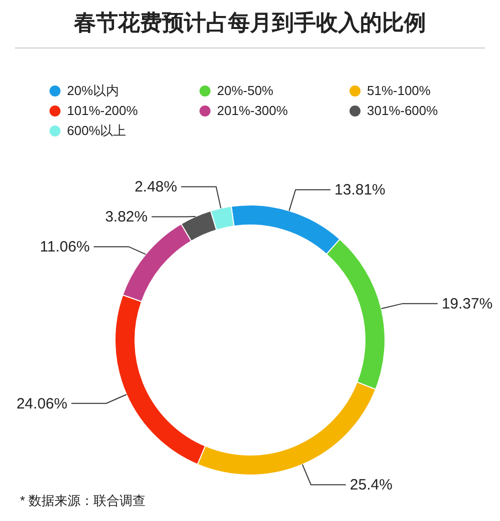 The width and height of the screenshot is (500, 521). What do you see at coordinates (102, 110) in the screenshot?
I see `legend-label: 101%-200%` at bounding box center [102, 110].